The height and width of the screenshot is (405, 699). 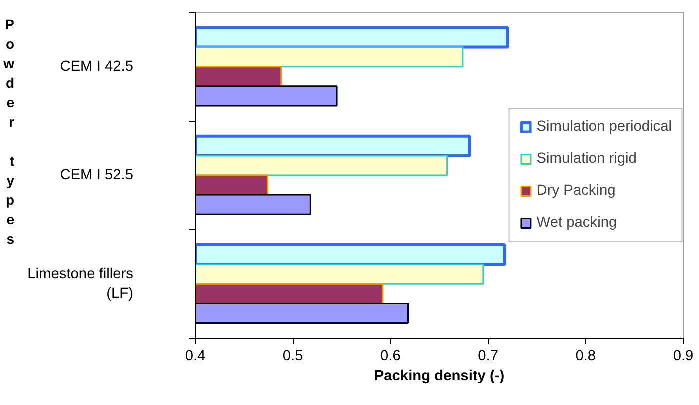 I want to click on x-tick-label: 0.5, so click(x=293, y=356).